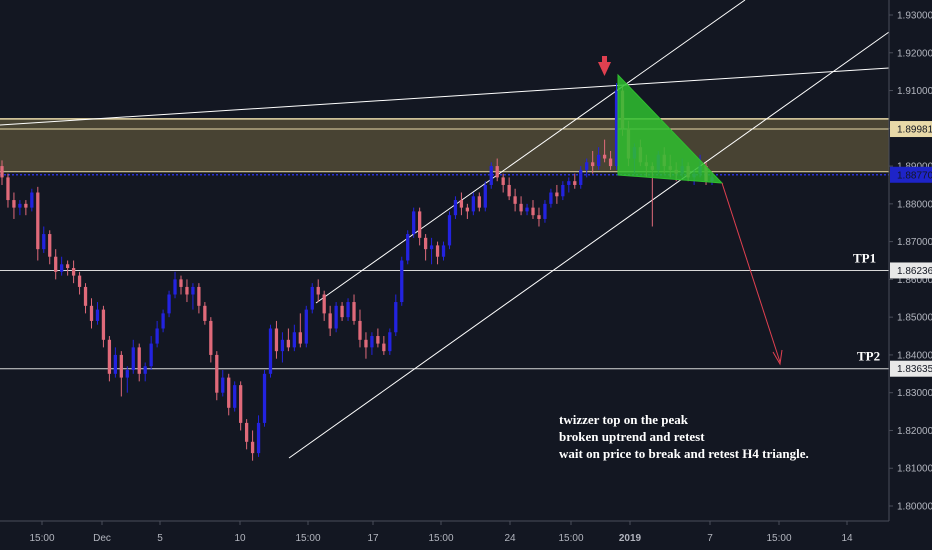  I want to click on resistance-zone, so click(444, 145).